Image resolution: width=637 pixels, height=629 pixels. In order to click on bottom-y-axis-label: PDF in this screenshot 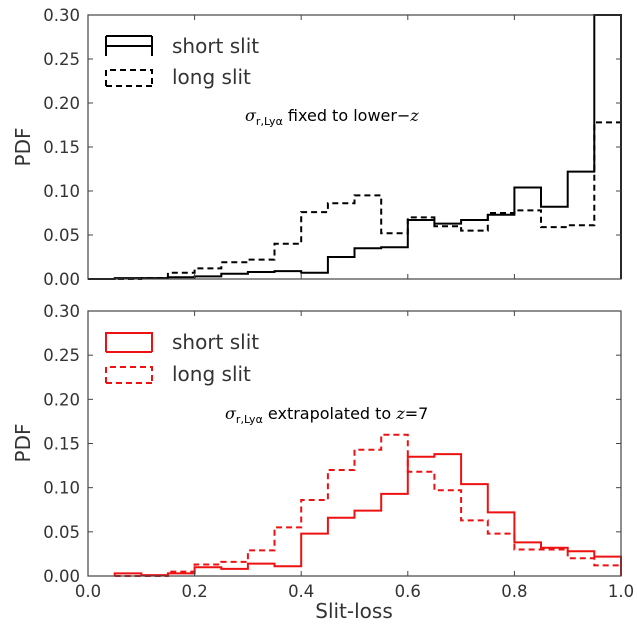, I will do `click(23, 443)`.